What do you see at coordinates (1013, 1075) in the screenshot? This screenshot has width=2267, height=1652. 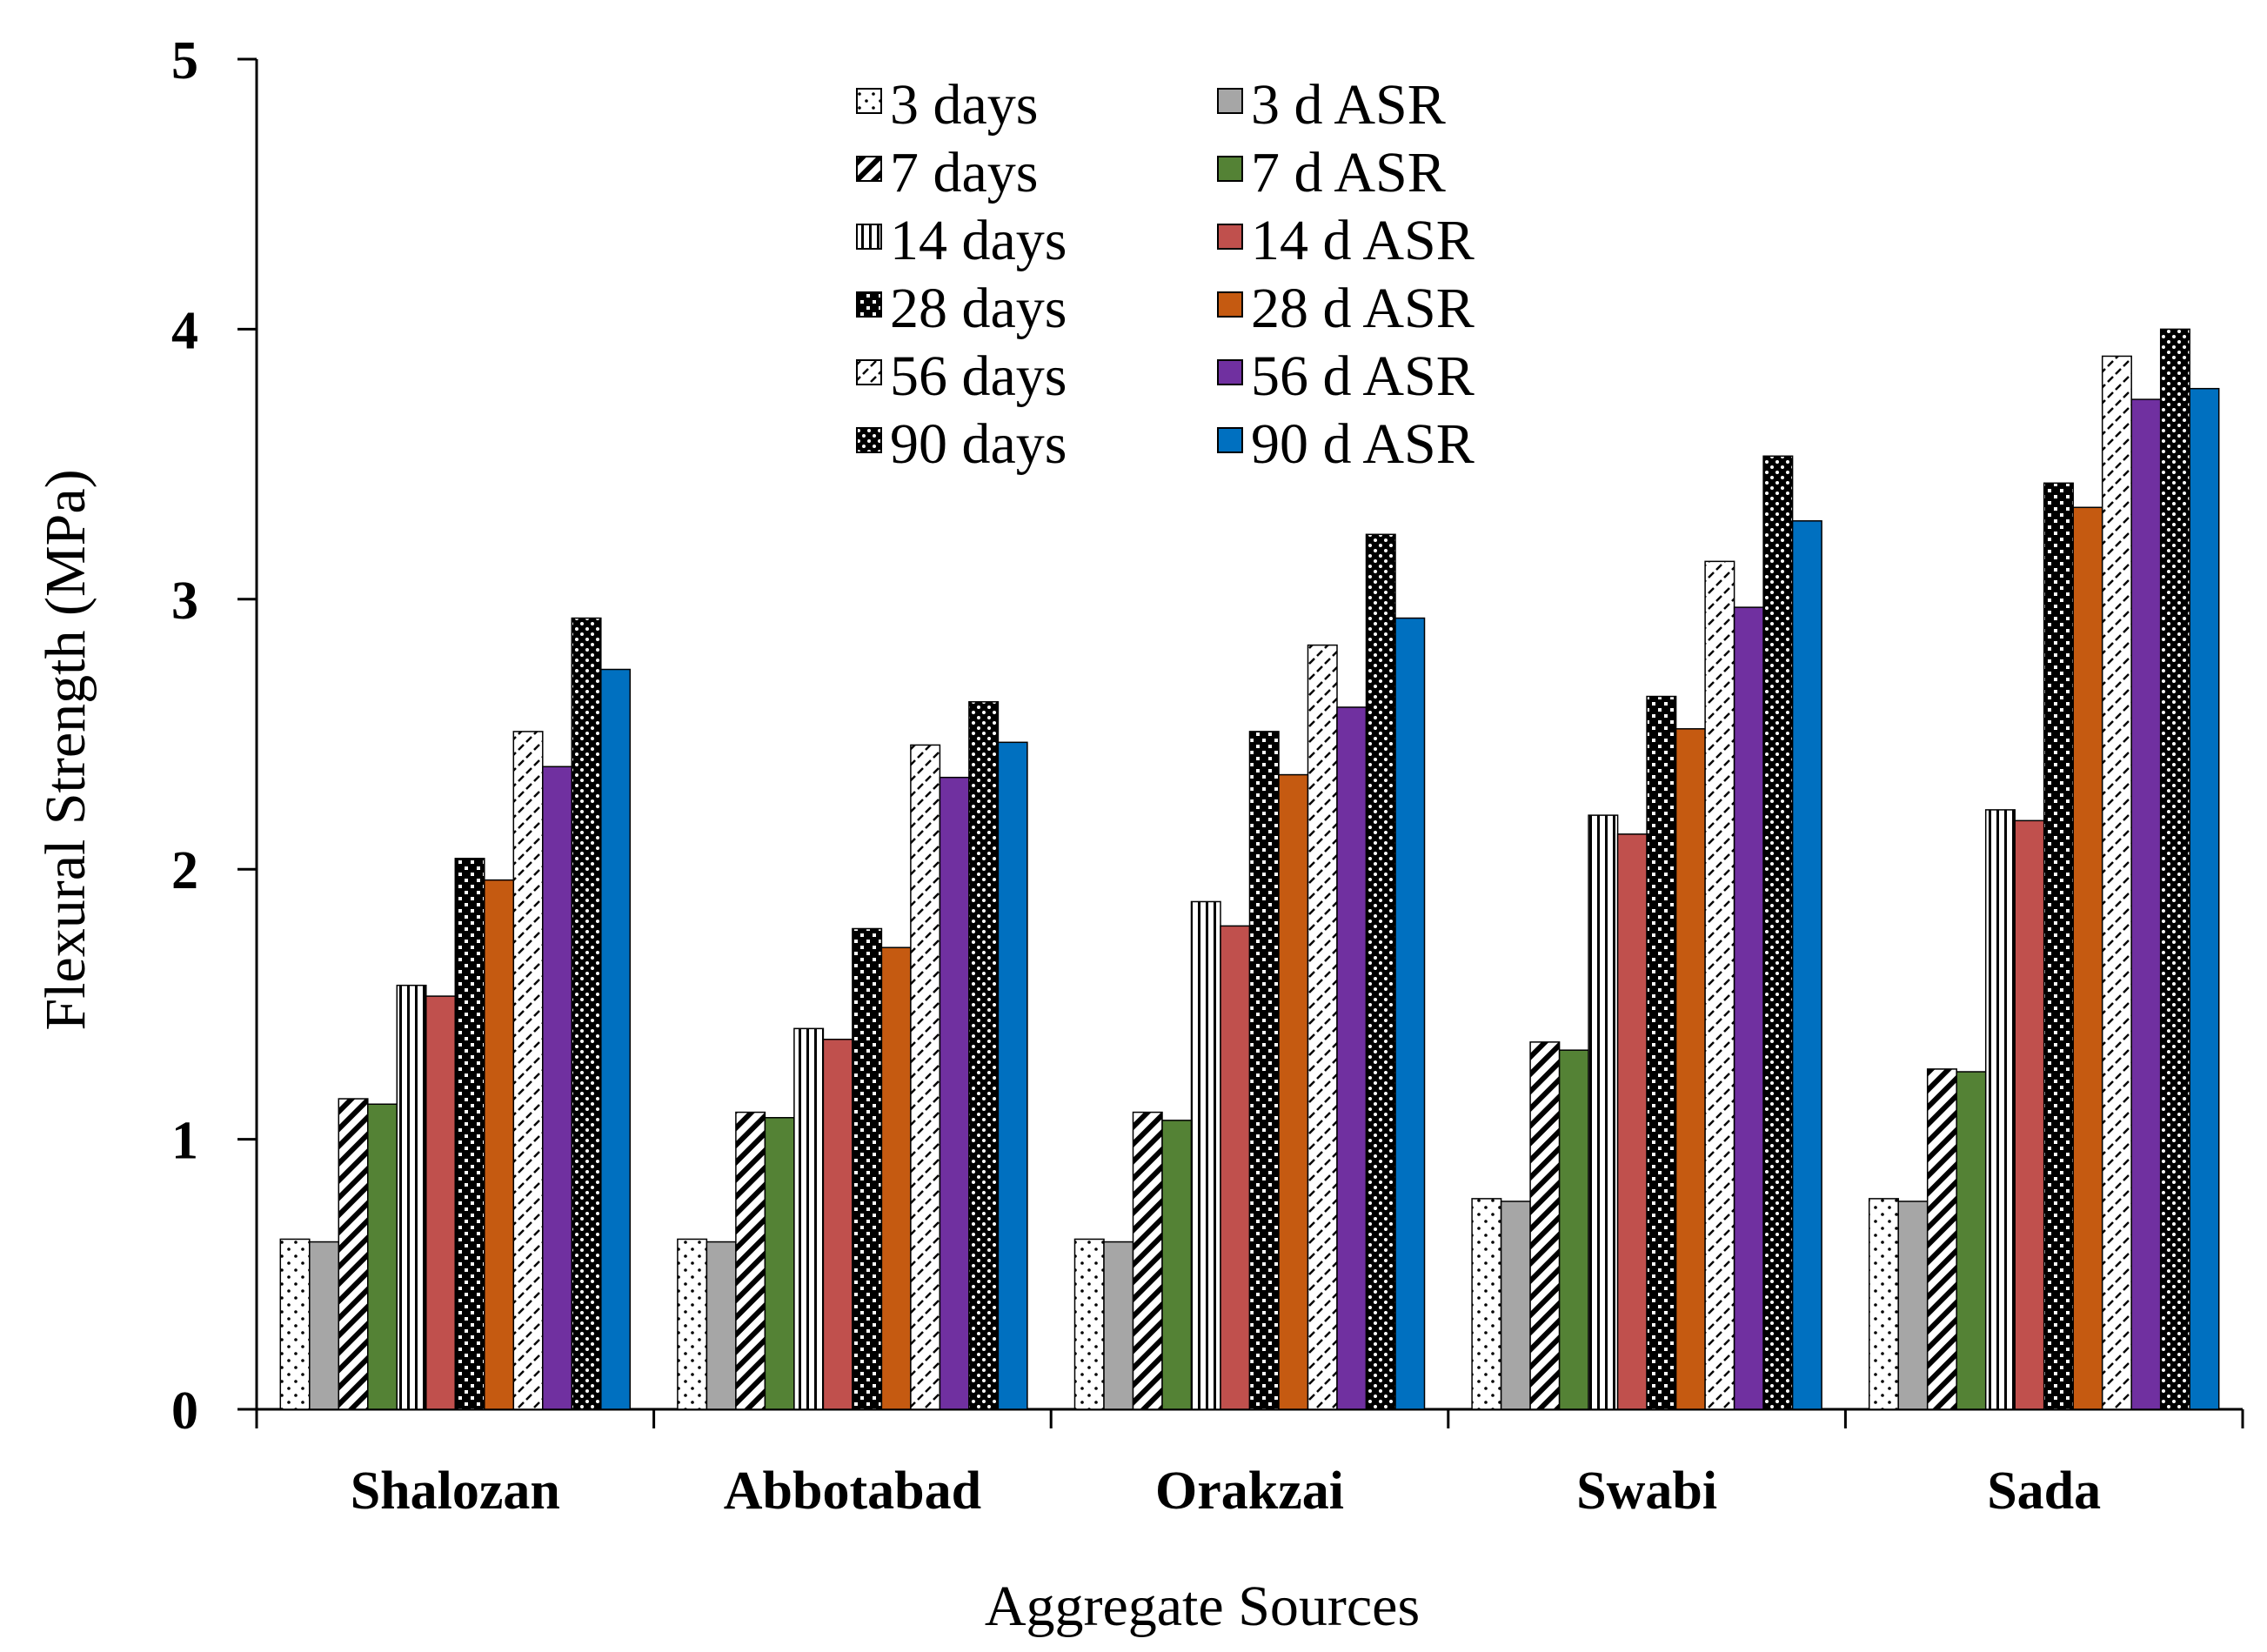 I see `bar-abbotabad-90-d-asr` at bounding box center [1013, 1075].